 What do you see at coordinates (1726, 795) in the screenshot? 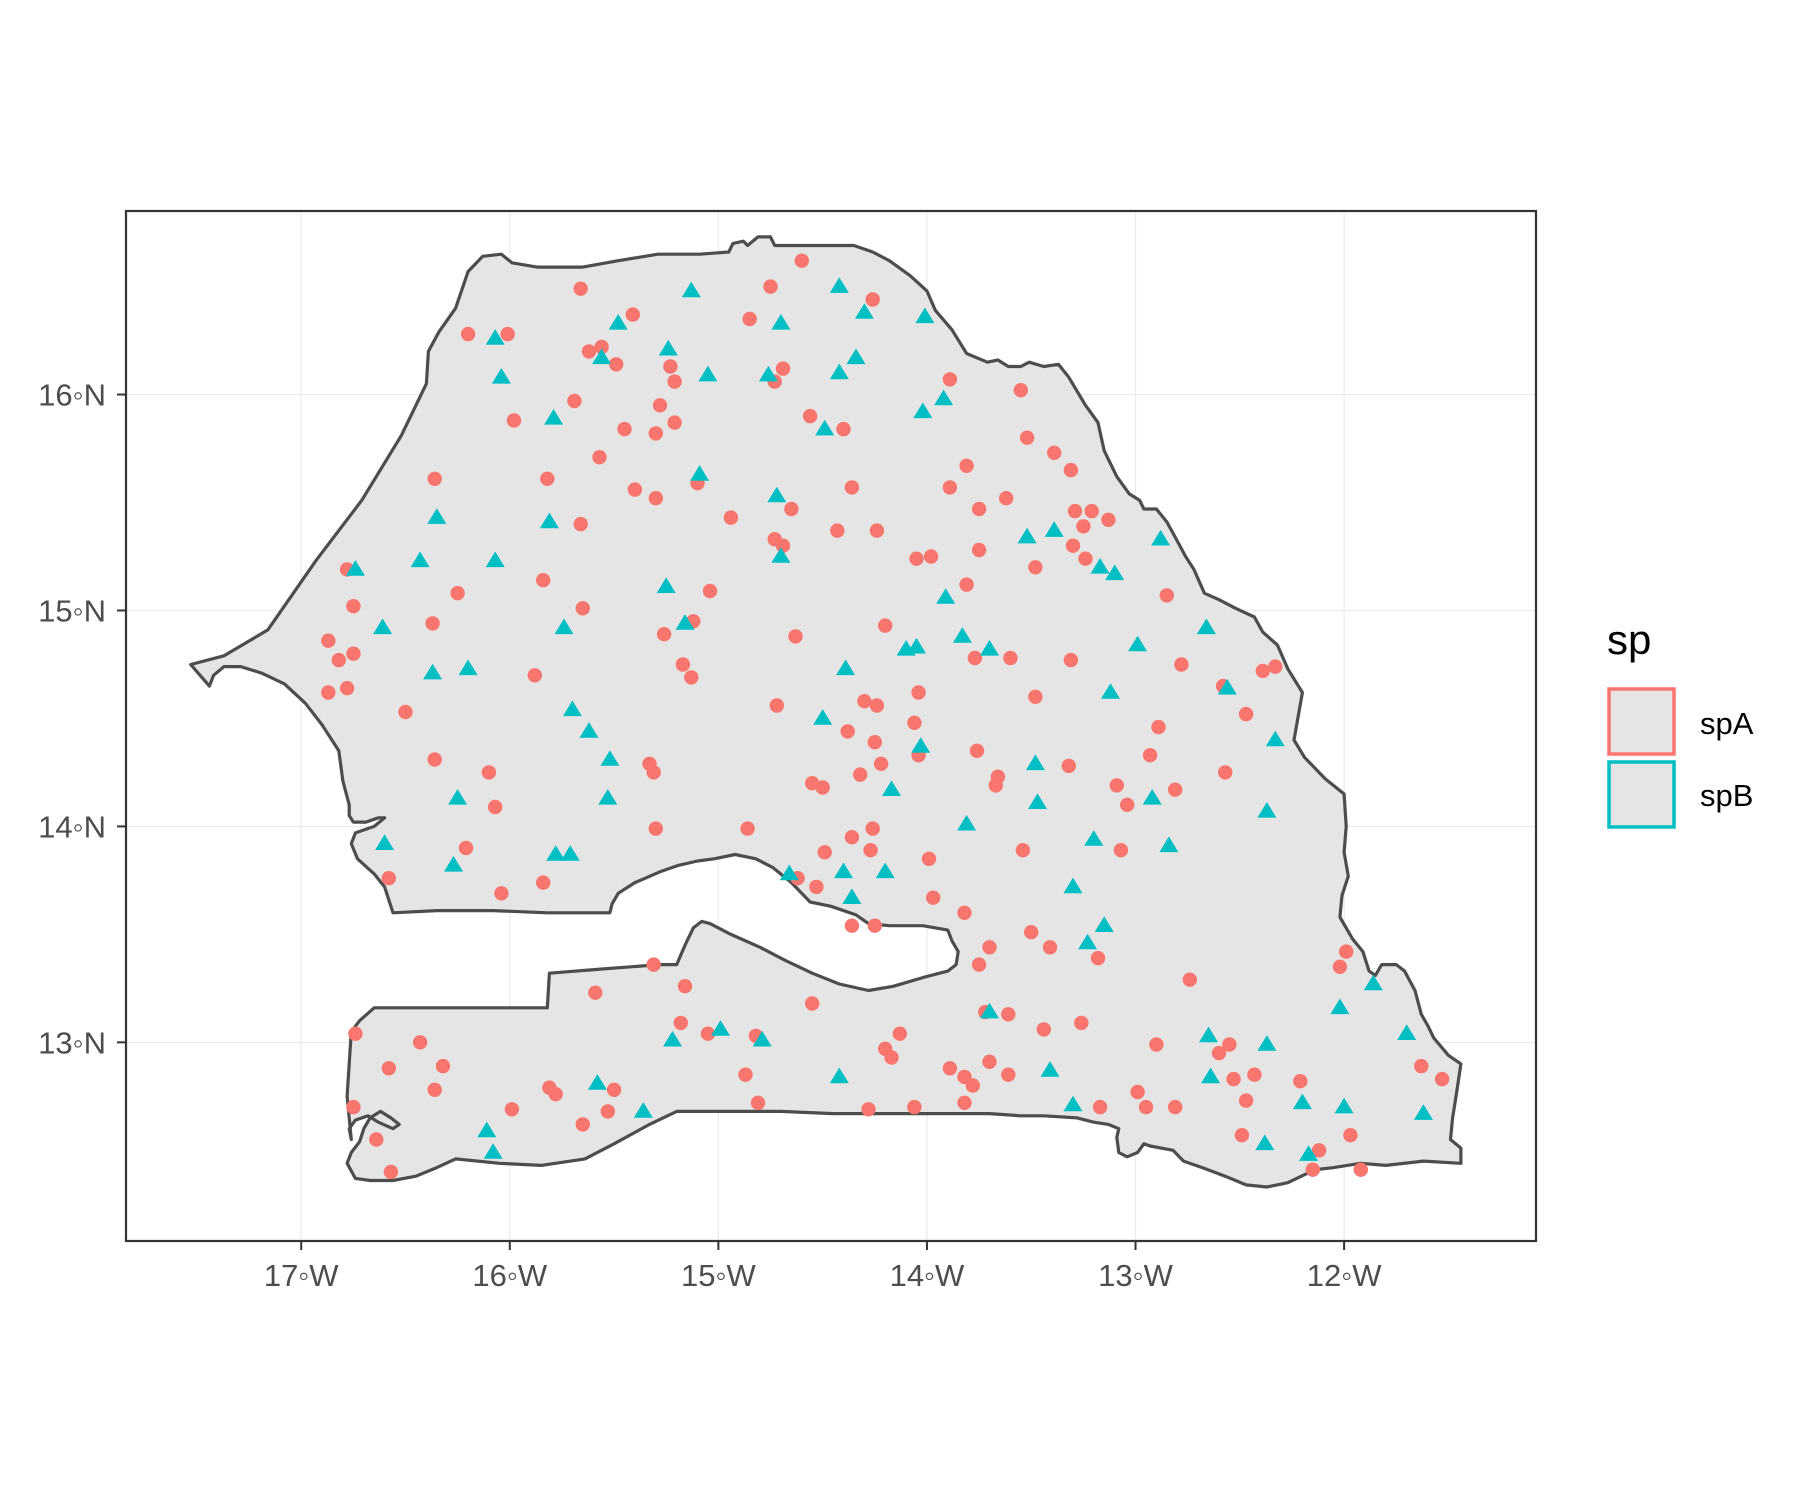
I see `legend-label-spB: spB` at bounding box center [1726, 795].